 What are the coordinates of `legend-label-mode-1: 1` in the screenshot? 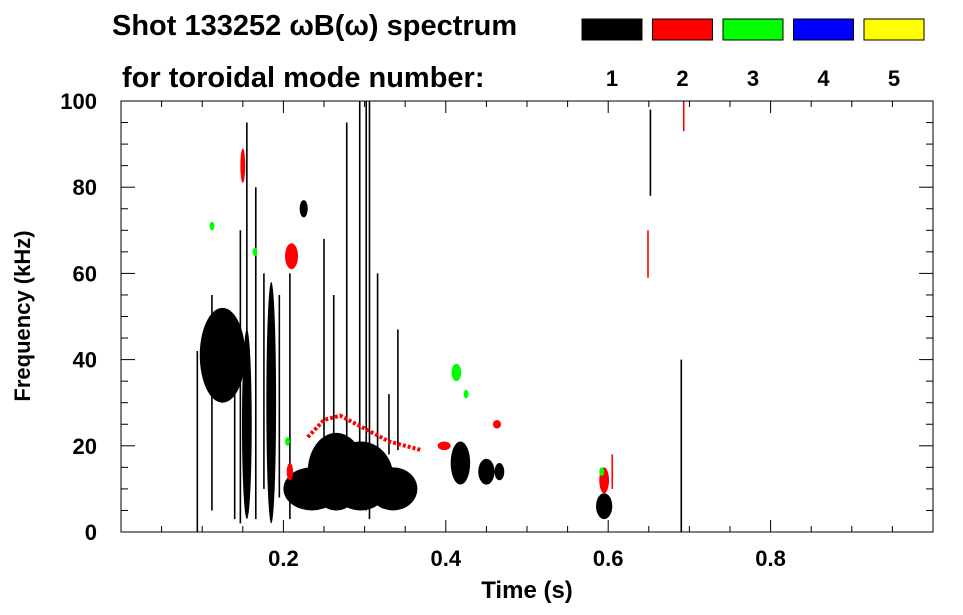 It's located at (612, 78).